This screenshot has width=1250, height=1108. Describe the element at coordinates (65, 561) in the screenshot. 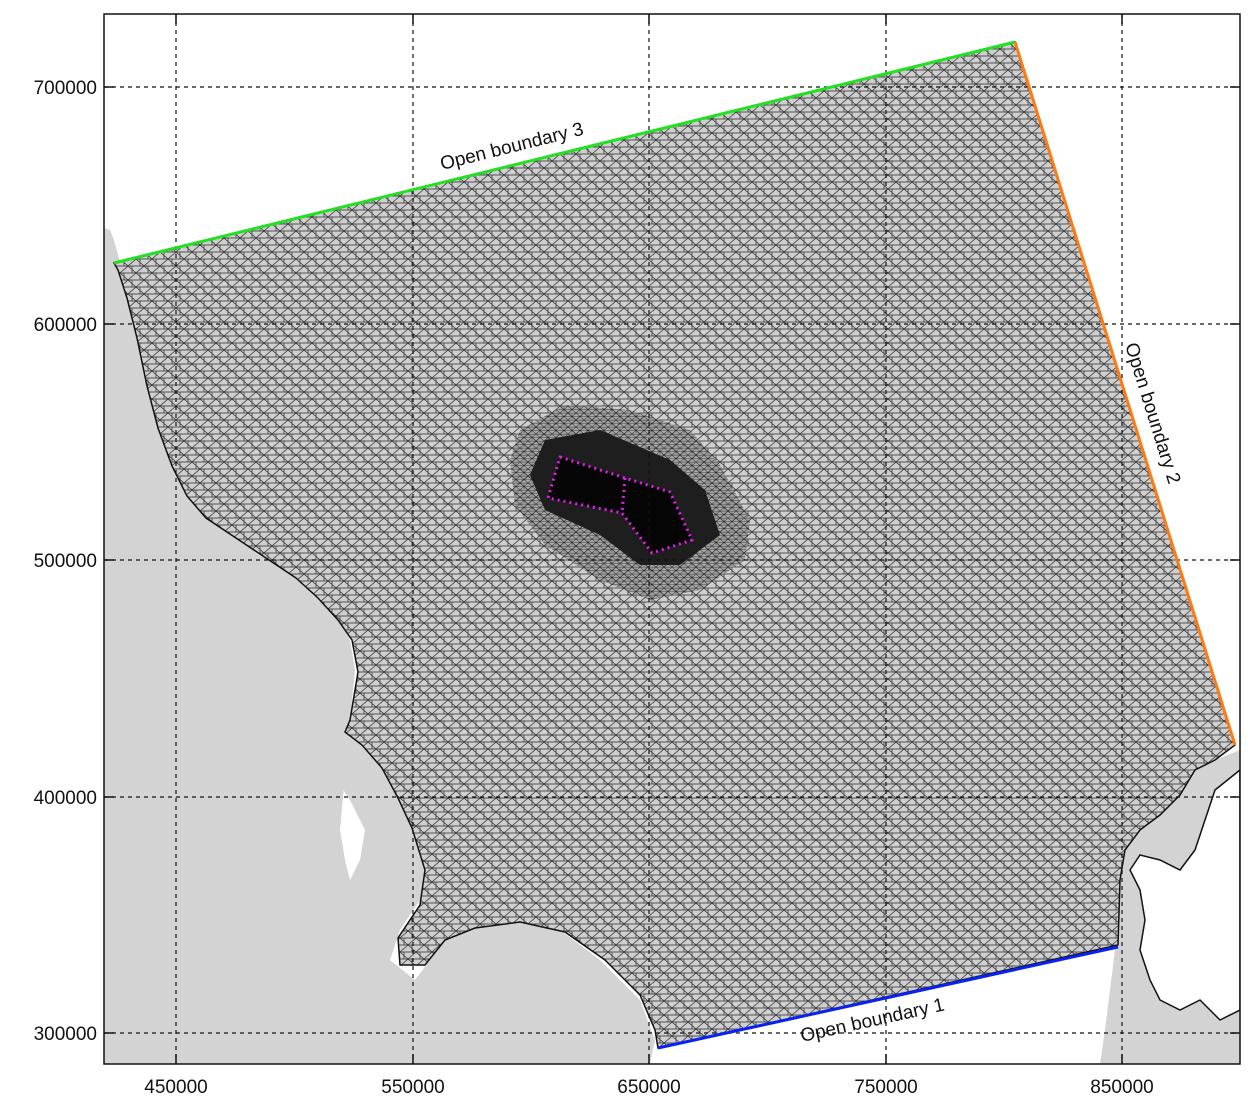

I see `y-tick-label: 500000` at that location.